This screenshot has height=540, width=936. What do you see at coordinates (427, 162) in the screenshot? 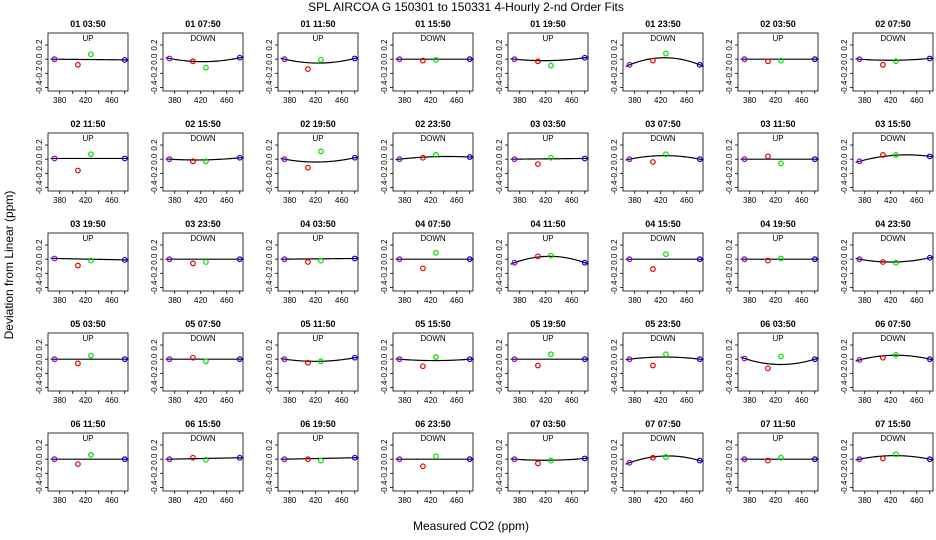
I see `panel-11: 02 23:50 DOWN -0.4-0.20.0 0.2 380 420 460` at bounding box center [427, 162].